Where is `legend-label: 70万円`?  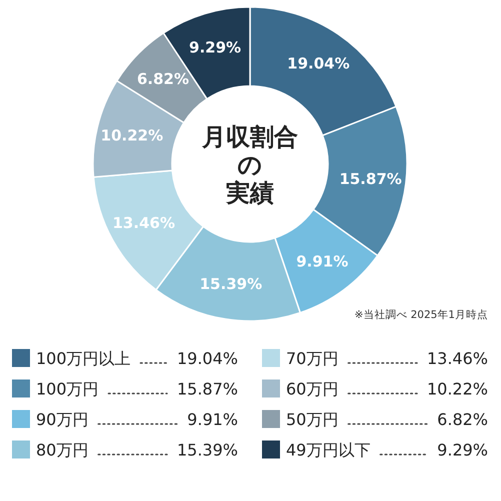 legend-label: 70万円 is located at coordinates (312, 358).